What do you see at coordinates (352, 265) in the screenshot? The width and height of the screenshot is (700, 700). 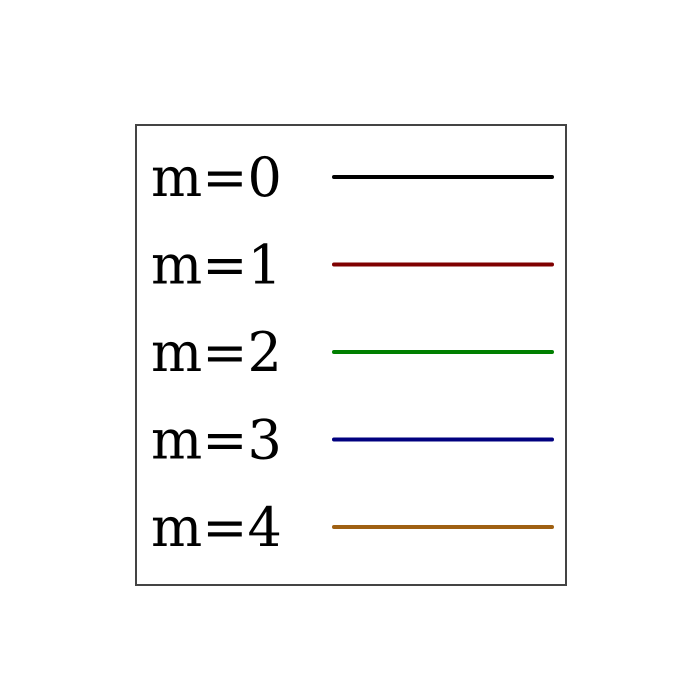 I see `legend-entry: m=1` at bounding box center [352, 265].